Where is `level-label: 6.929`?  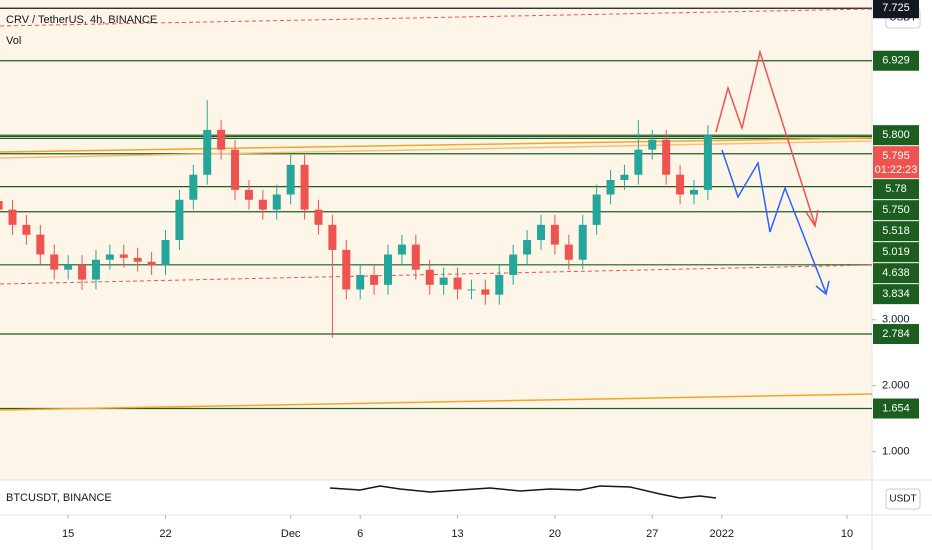 level-label: 6.929 is located at coordinates (896, 61).